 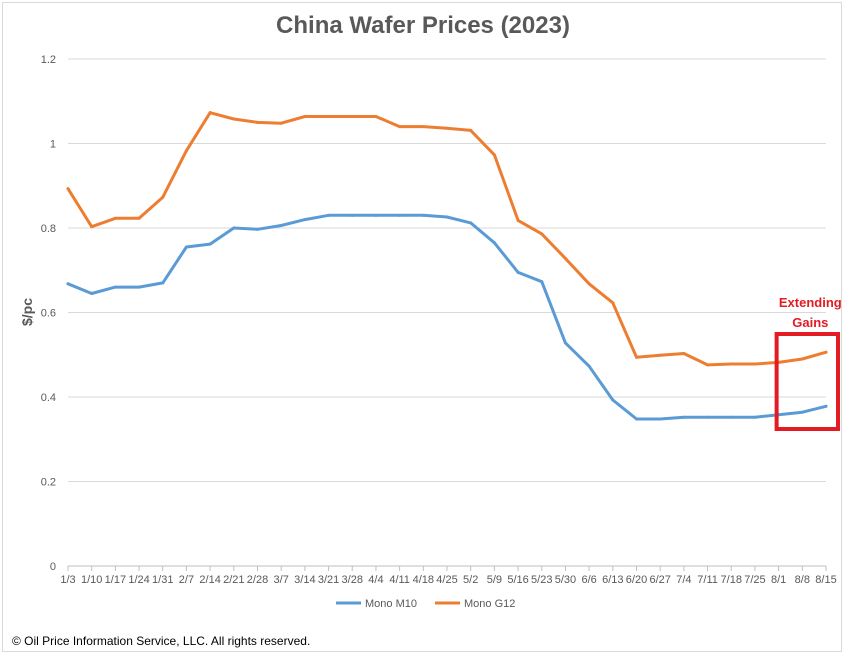 I want to click on y-tick-label: 1.2, so click(x=48, y=60).